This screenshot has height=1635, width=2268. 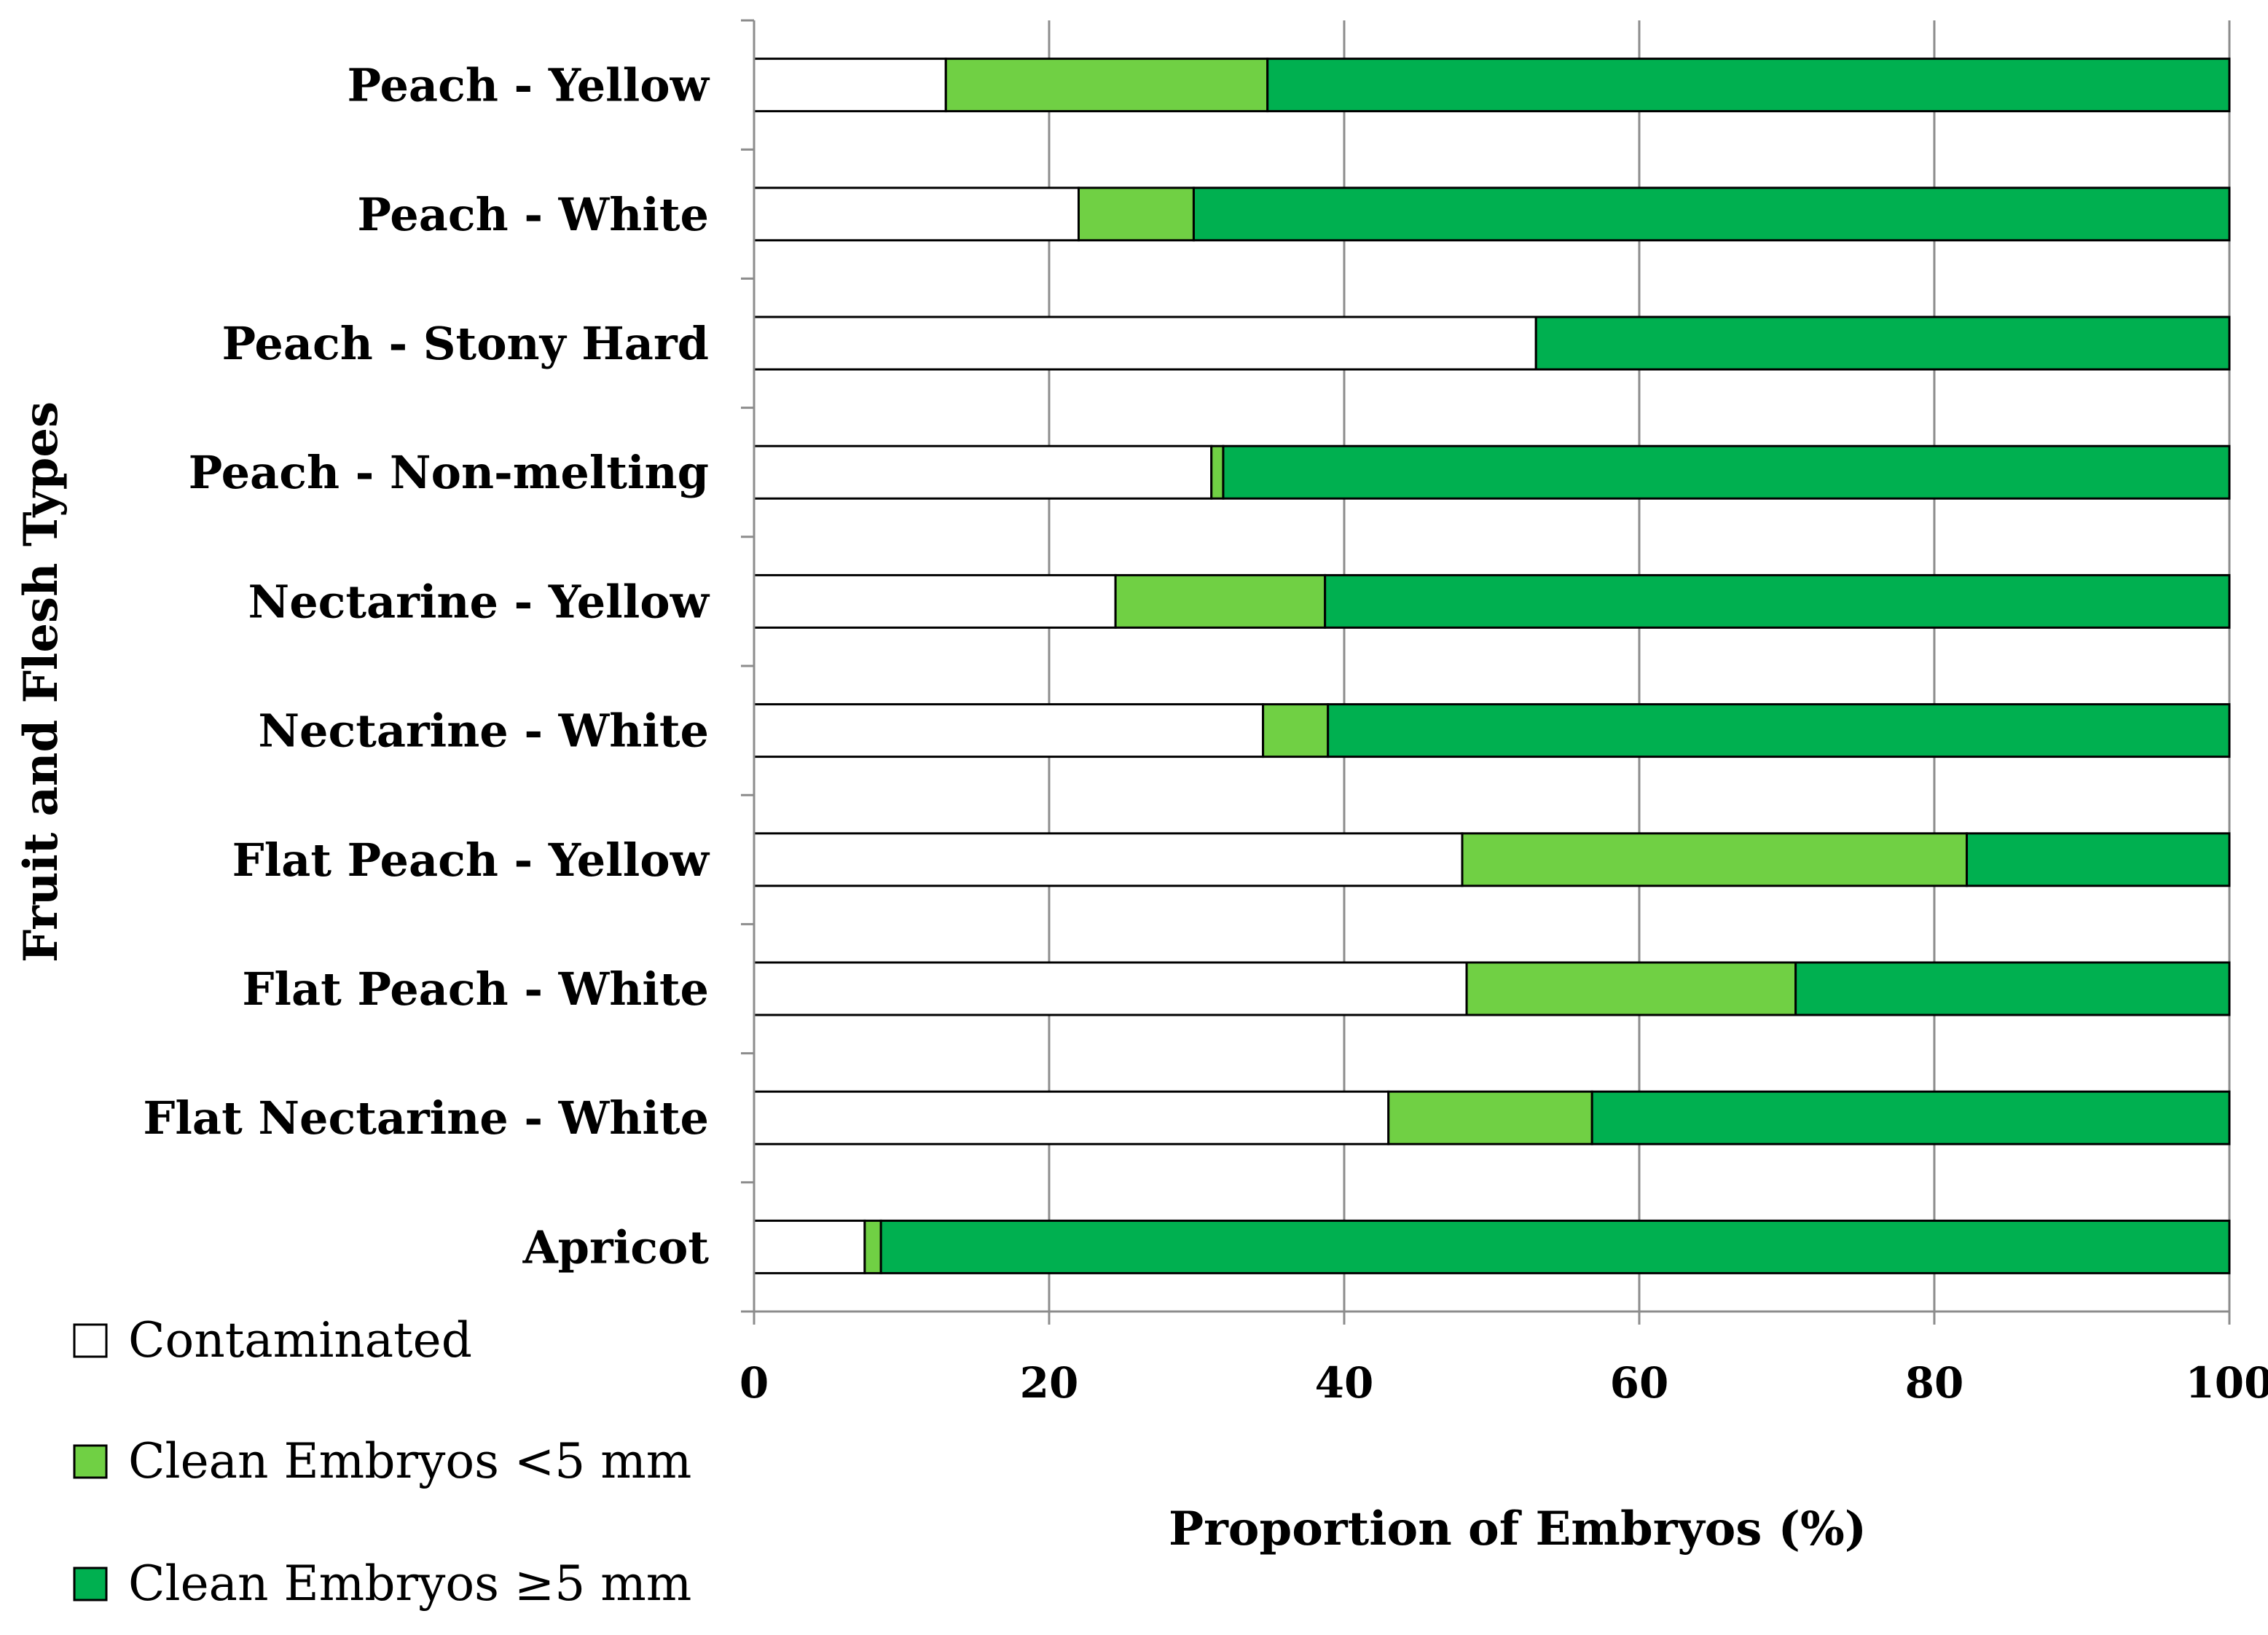 What do you see at coordinates (1344, 1383) in the screenshot?
I see `x-tick-label: 40` at bounding box center [1344, 1383].